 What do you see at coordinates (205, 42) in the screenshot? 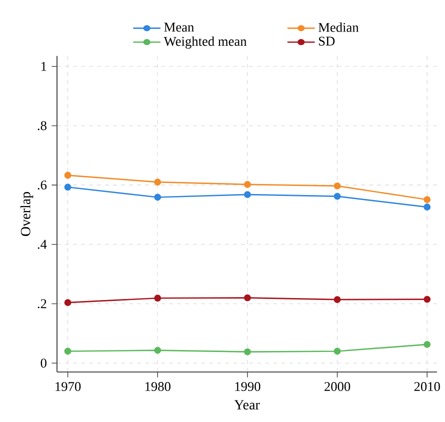
I see `legend-label: Weighted mean` at bounding box center [205, 42].